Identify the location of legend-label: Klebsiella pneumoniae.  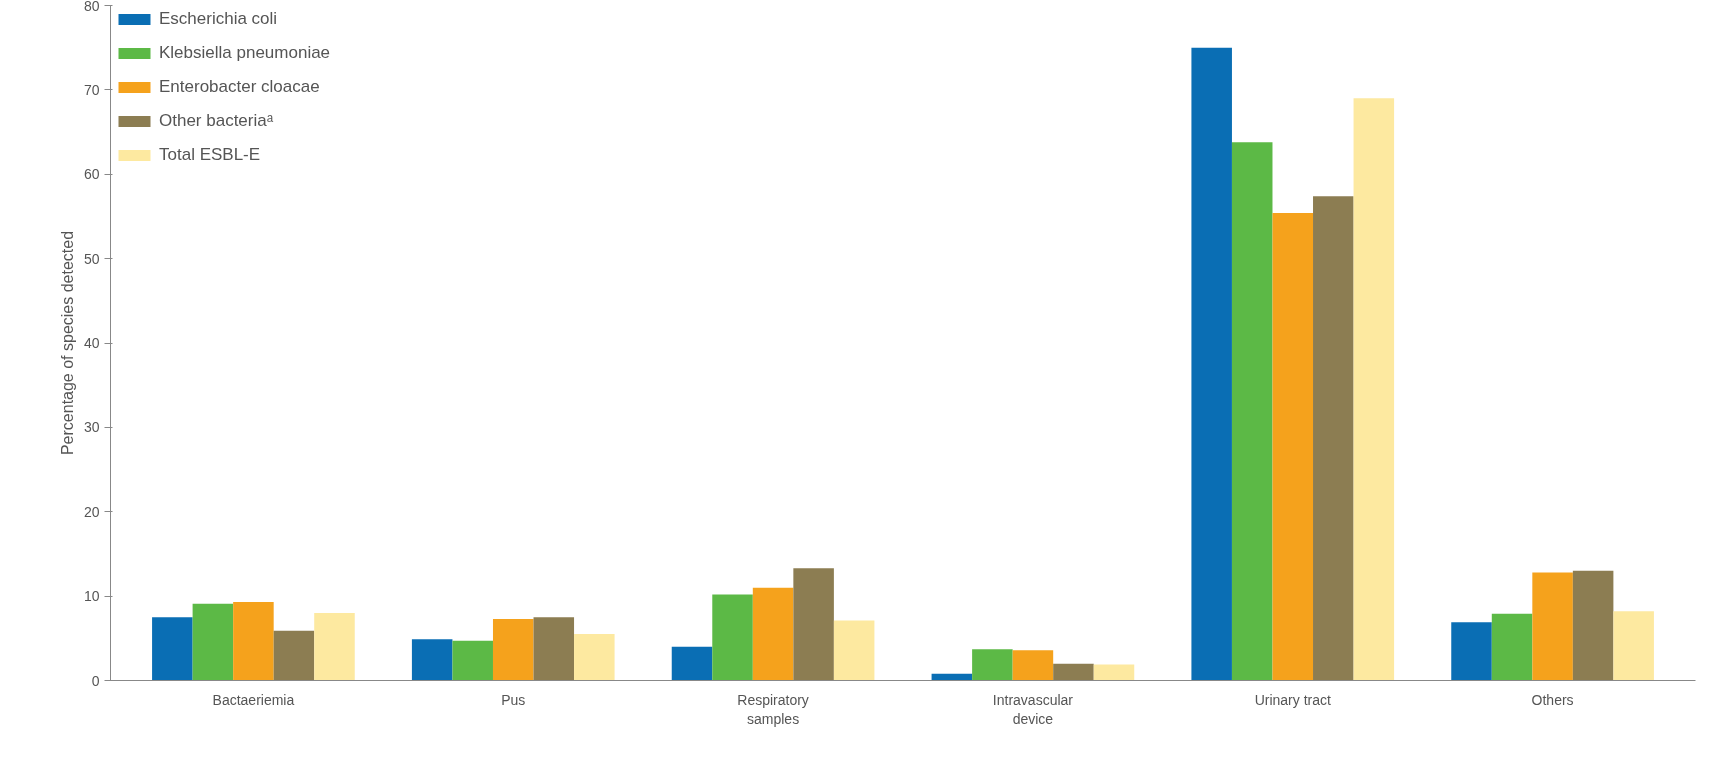
(245, 53).